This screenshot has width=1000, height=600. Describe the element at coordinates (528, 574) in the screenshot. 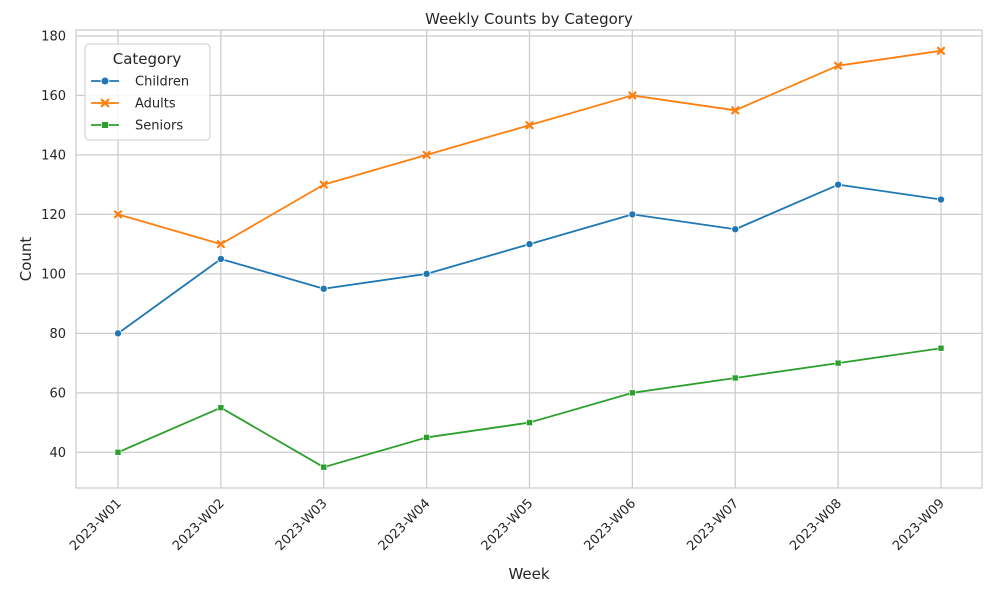

I see `x-axis-label: Week` at that location.